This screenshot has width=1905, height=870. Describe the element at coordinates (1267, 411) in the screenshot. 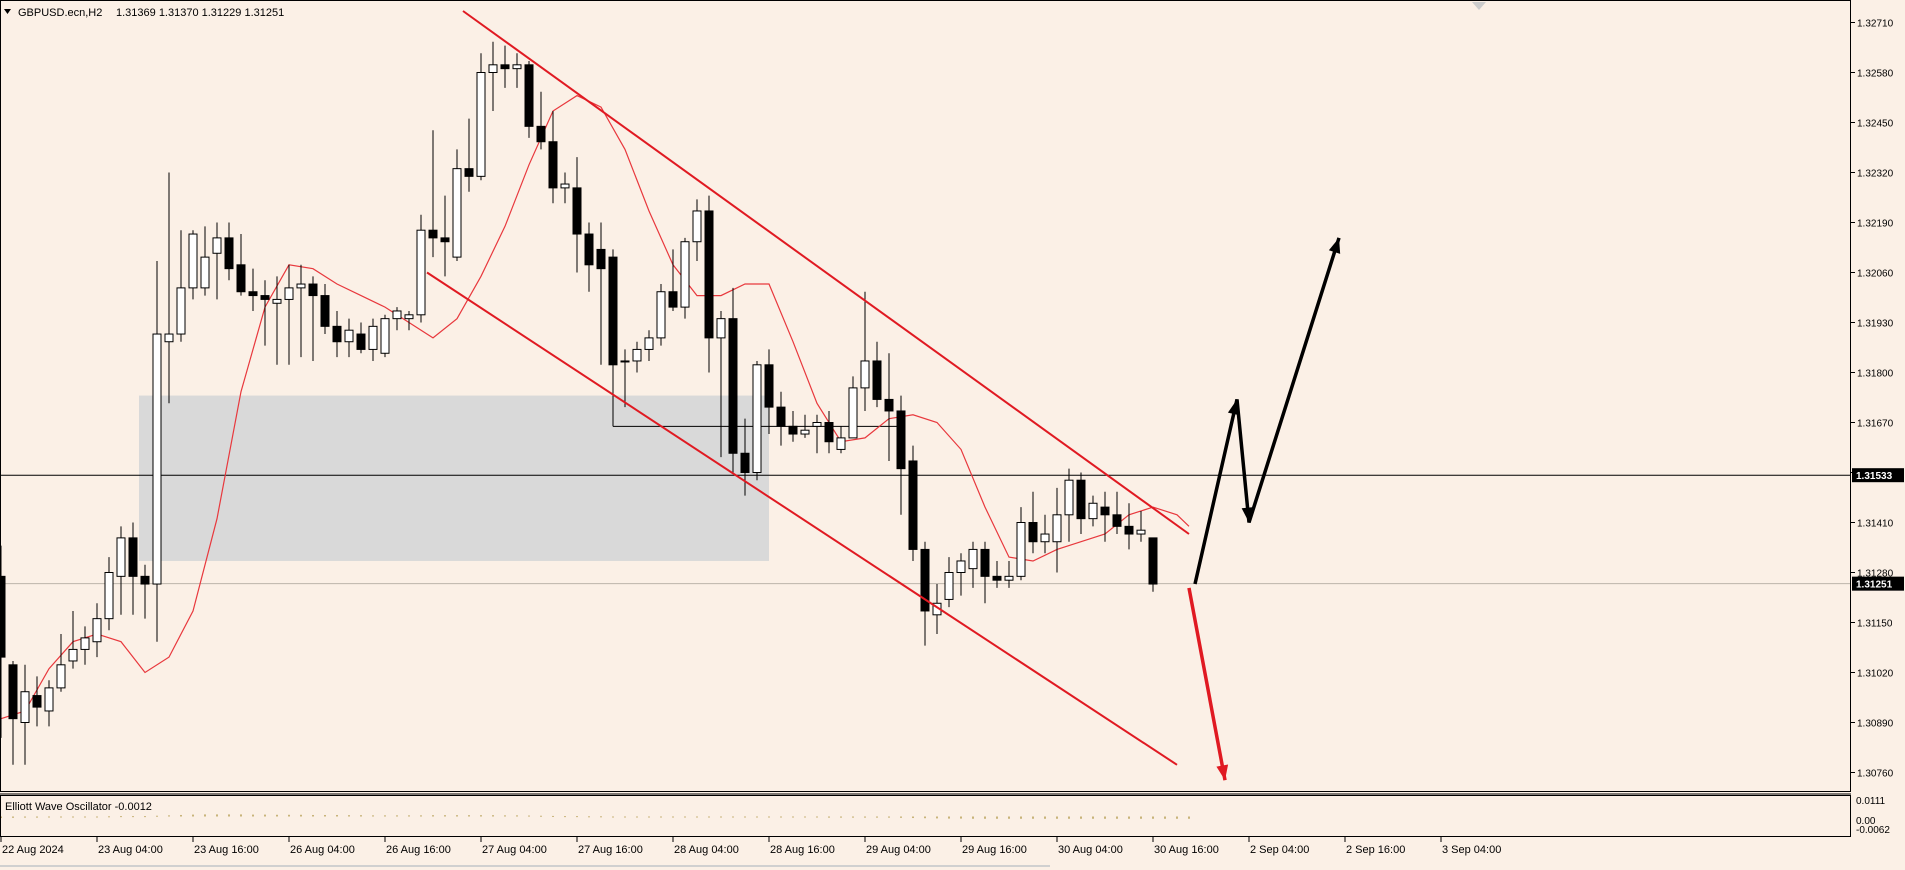

I see `forecast-up-path` at that location.